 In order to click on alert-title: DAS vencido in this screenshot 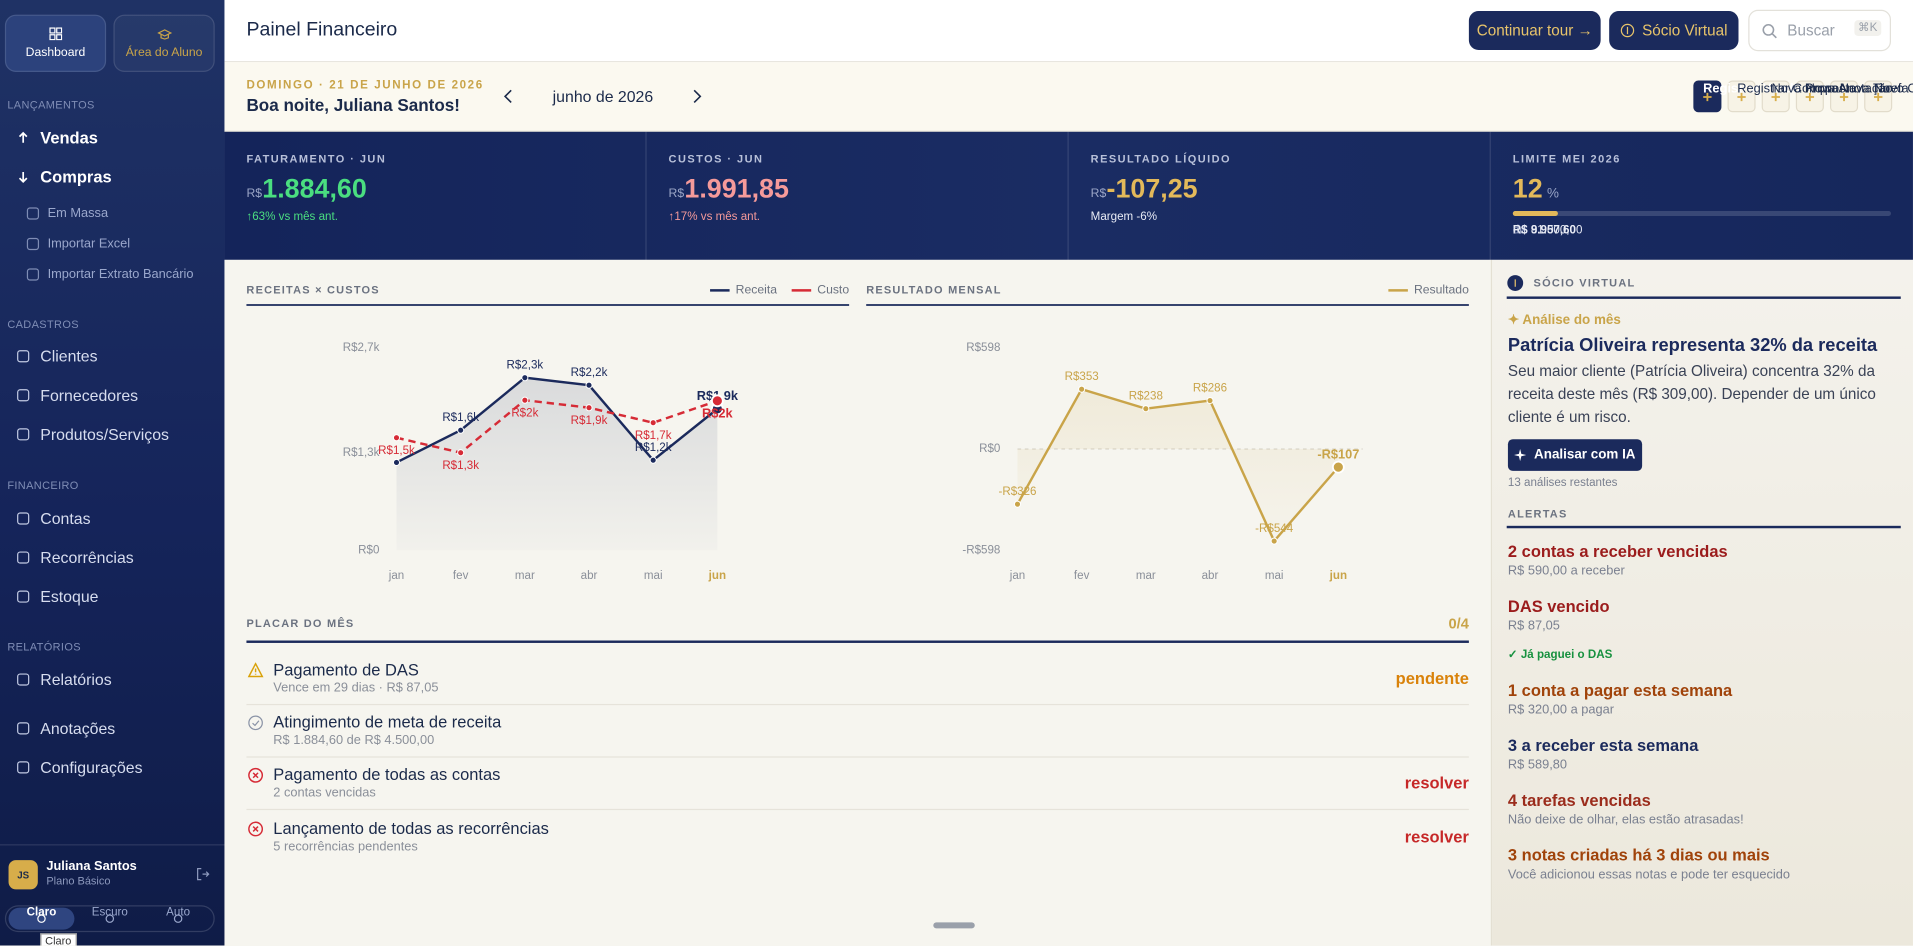, I will do `click(1558, 606)`.